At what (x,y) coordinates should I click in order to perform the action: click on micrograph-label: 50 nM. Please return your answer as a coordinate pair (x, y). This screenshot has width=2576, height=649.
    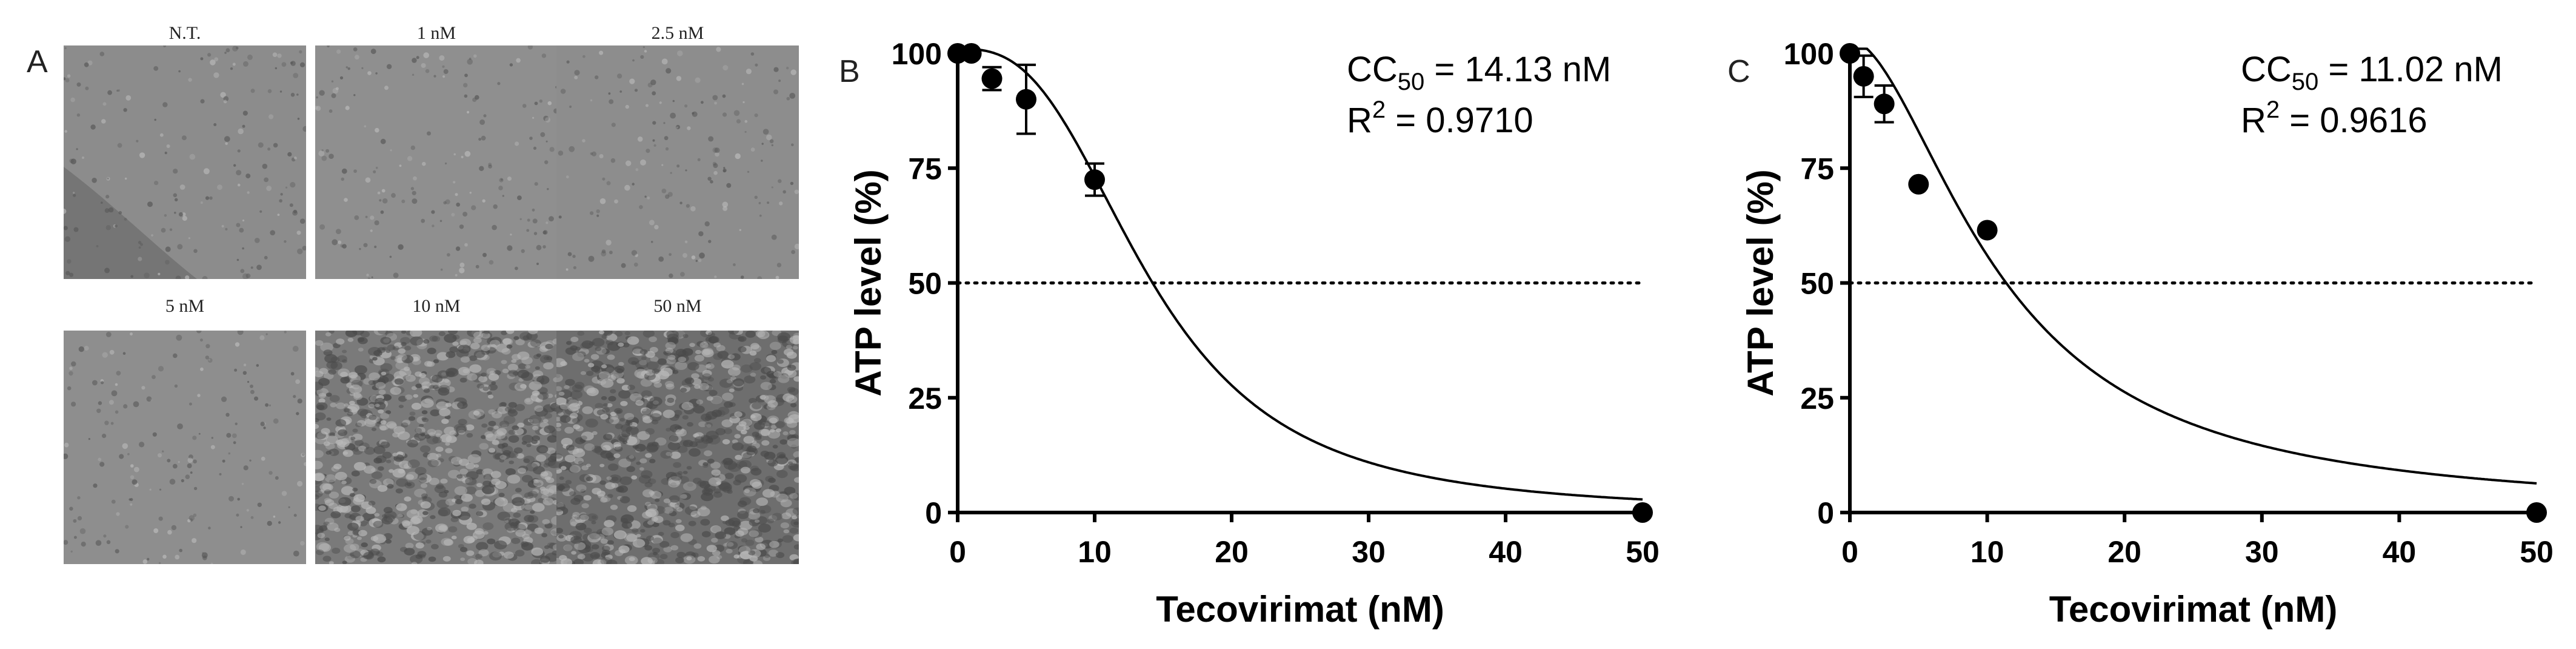
    Looking at the image, I should click on (677, 306).